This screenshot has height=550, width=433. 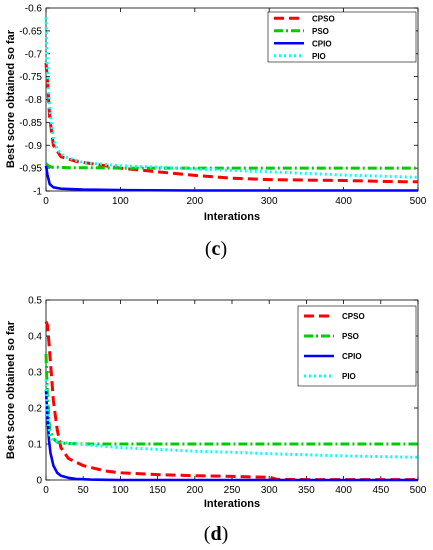 I want to click on y-tick-label: -0.75, so click(x=30, y=77).